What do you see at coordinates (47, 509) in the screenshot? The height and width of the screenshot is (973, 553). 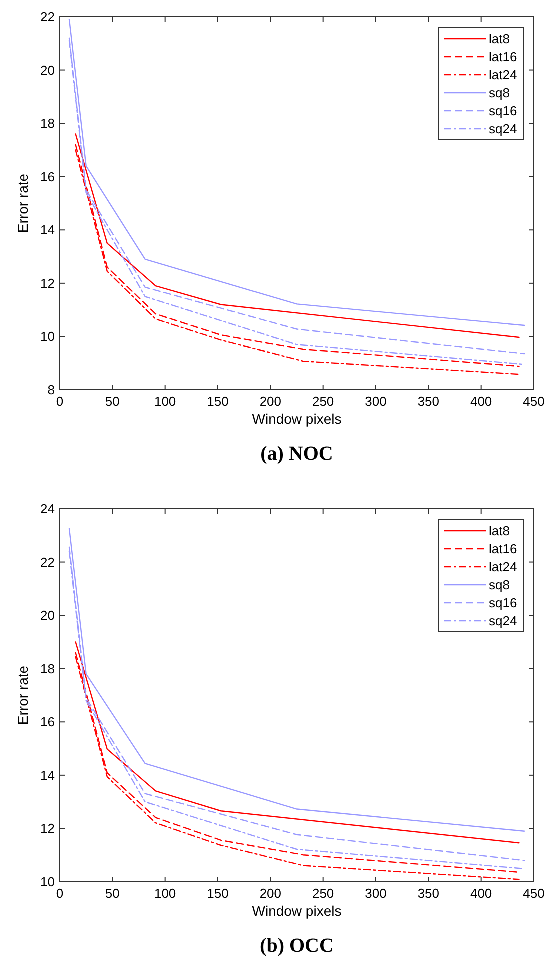 I see `y-tick-label: 24` at bounding box center [47, 509].